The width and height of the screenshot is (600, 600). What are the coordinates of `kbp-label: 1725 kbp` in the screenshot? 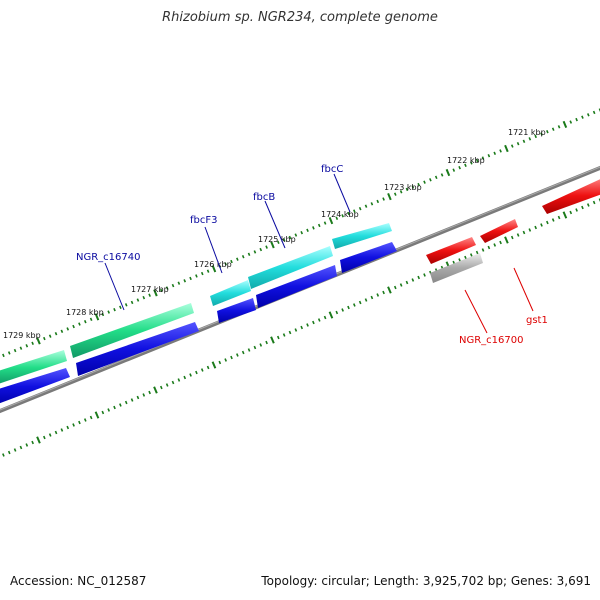 It's located at (277, 239).